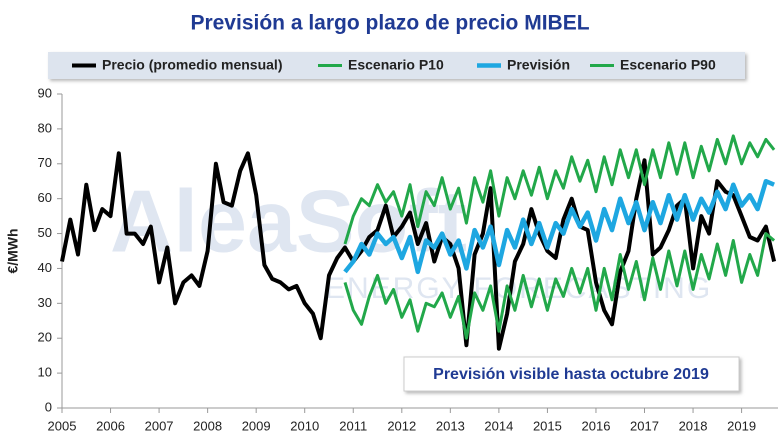  I want to click on y-tick-label: 50, so click(45, 232).